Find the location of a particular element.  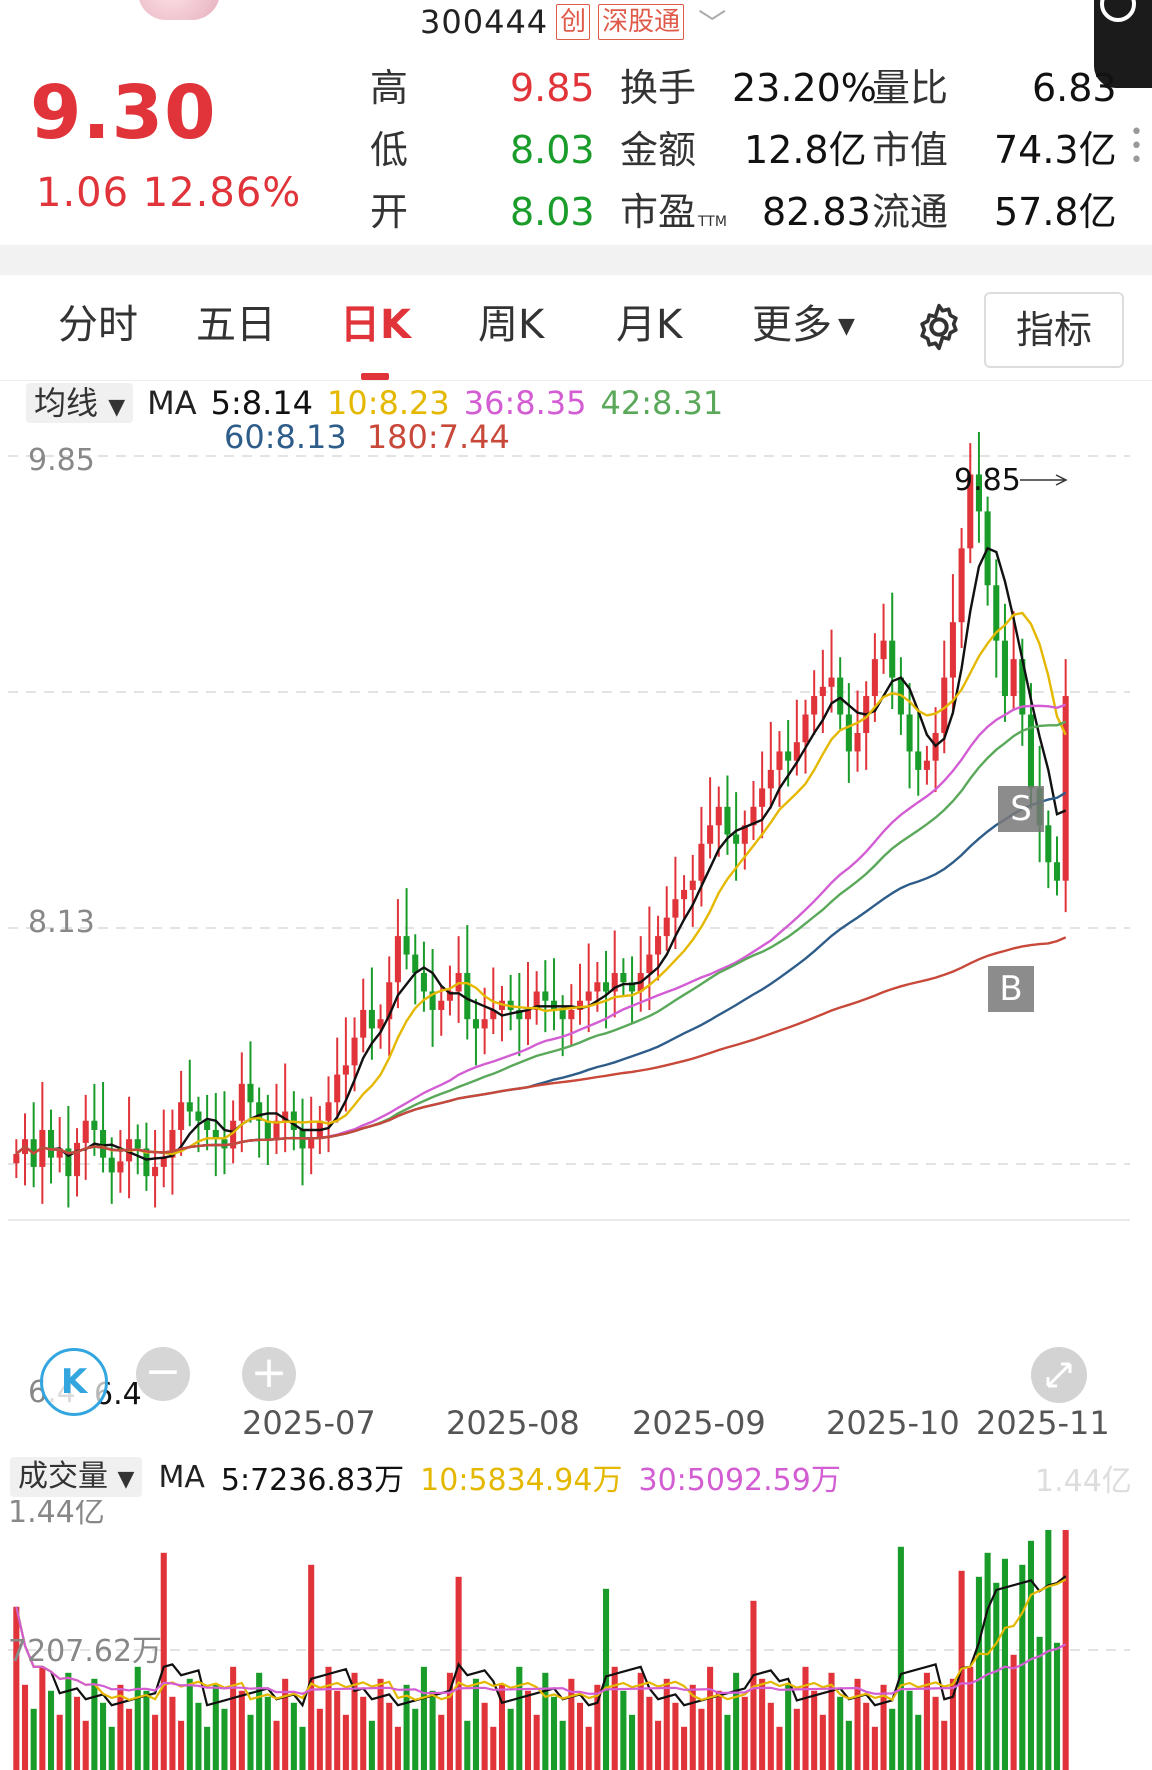

sell-signal-marker: S is located at coordinates (1021, 809).